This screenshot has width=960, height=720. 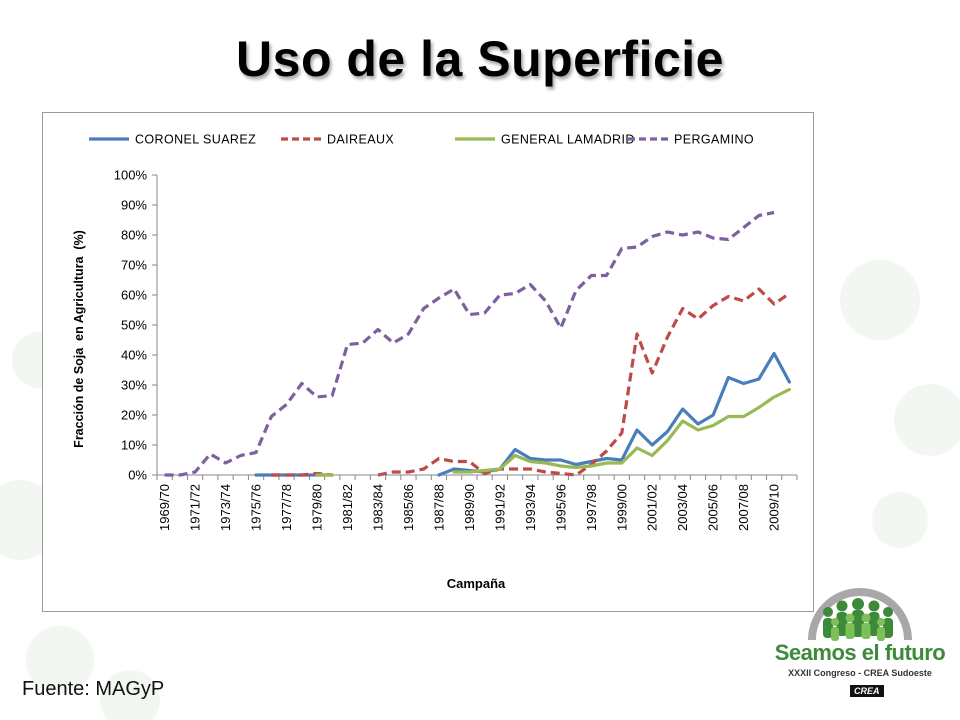 What do you see at coordinates (621, 507) in the screenshot?
I see `x-tick-label: 1999/00` at bounding box center [621, 507].